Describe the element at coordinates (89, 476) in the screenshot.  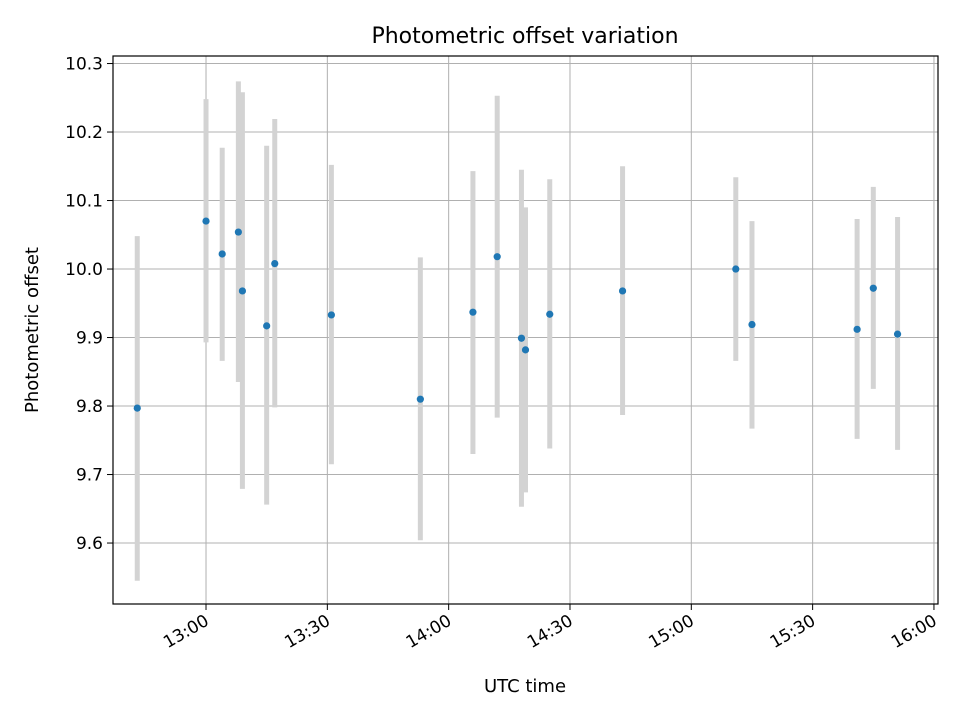
I see `y-tick-label: 9.7` at that location.